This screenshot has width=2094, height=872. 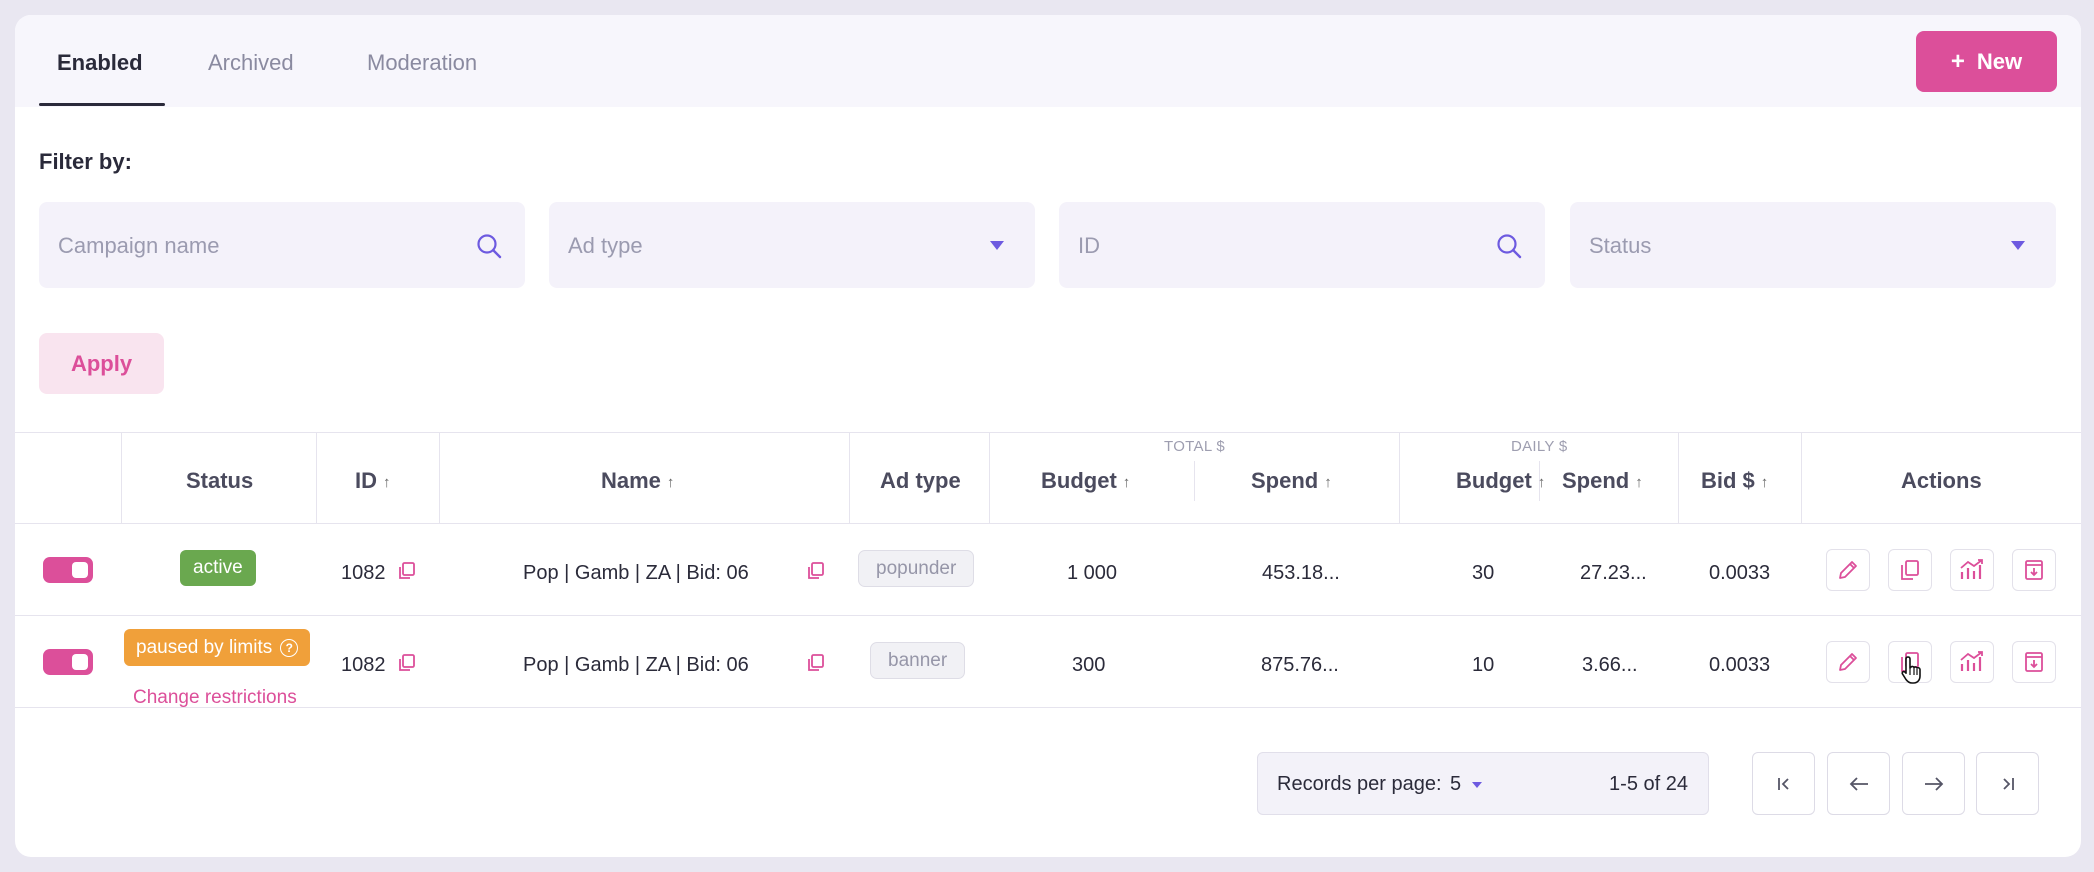 I want to click on new-campaign-button: + New, so click(x=1986, y=61).